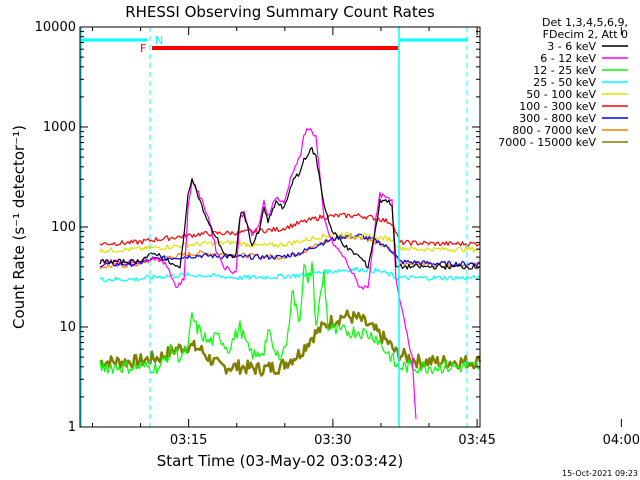  What do you see at coordinates (332, 440) in the screenshot?
I see `x-tick-label: 03:30` at bounding box center [332, 440].